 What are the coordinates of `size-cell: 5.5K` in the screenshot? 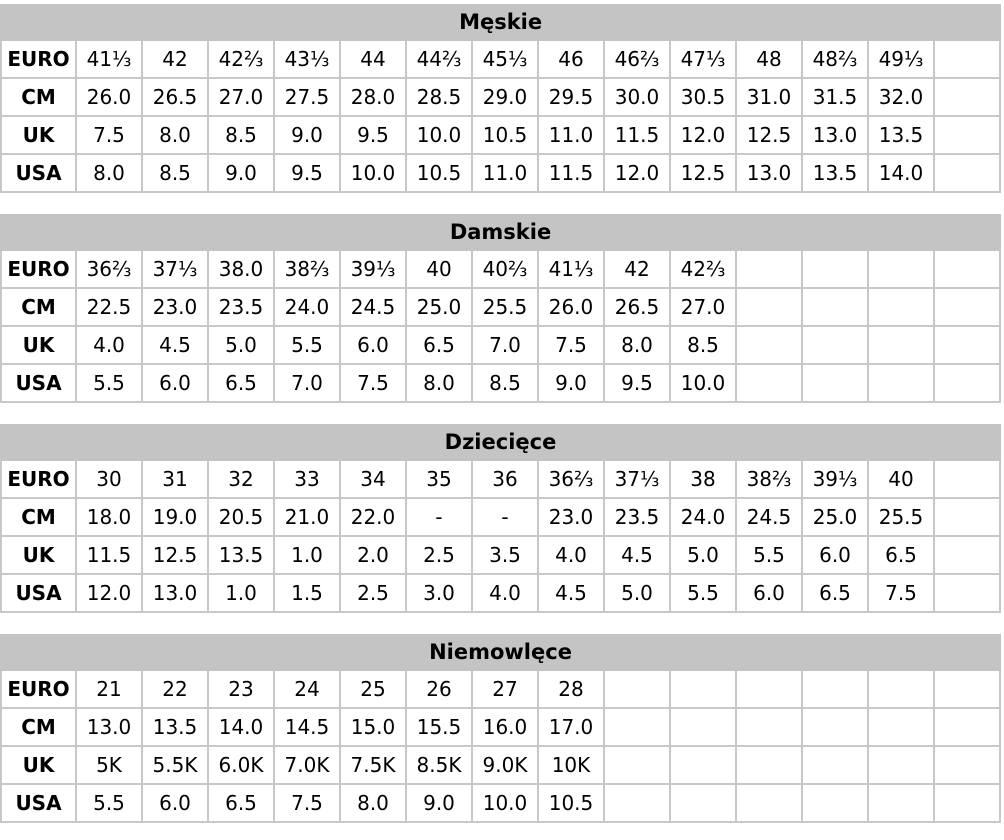 It's located at (175, 765).